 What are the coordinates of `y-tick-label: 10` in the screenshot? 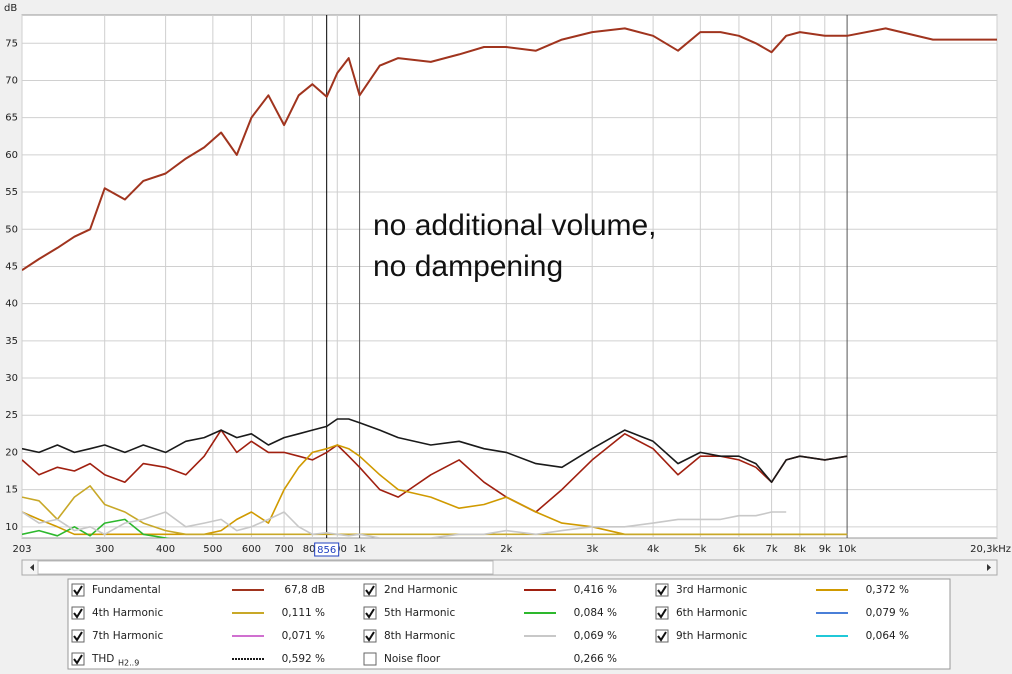 It's located at (11, 527).